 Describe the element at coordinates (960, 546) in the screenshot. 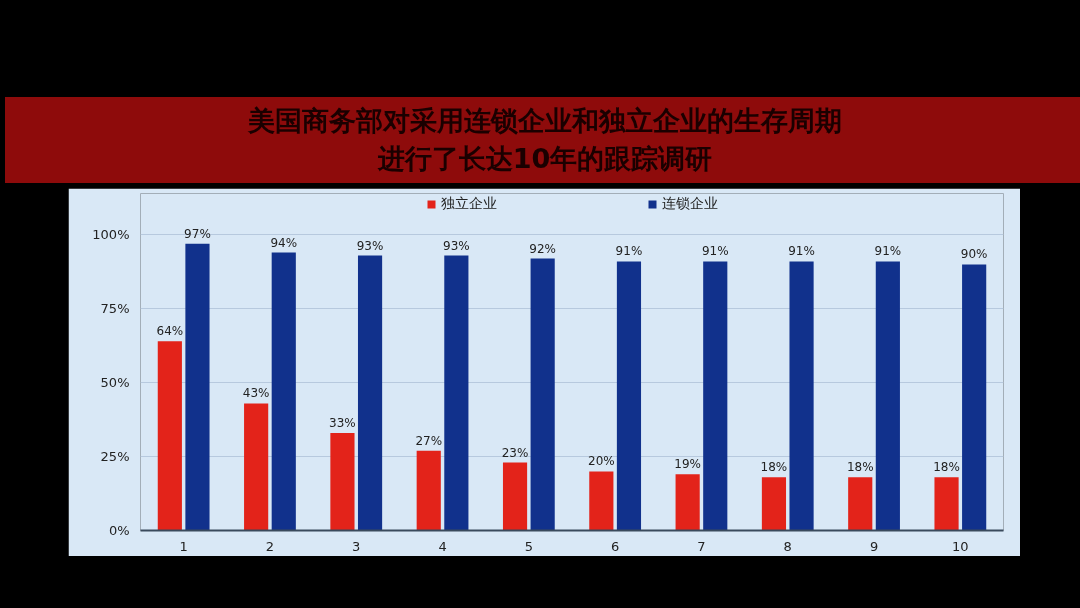

I see `x-tick-label: 10` at that location.